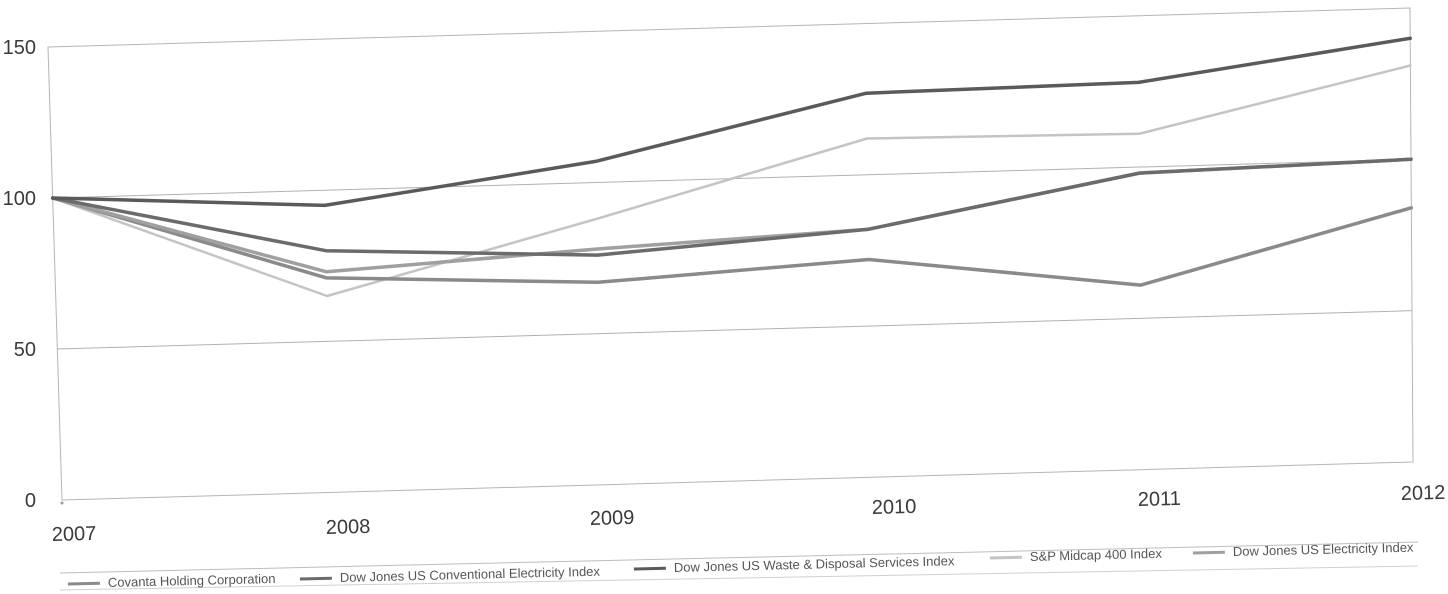  I want to click on x-axis-ticks: 2007 2008 2009 2010 2011 2012, so click(749, 514).